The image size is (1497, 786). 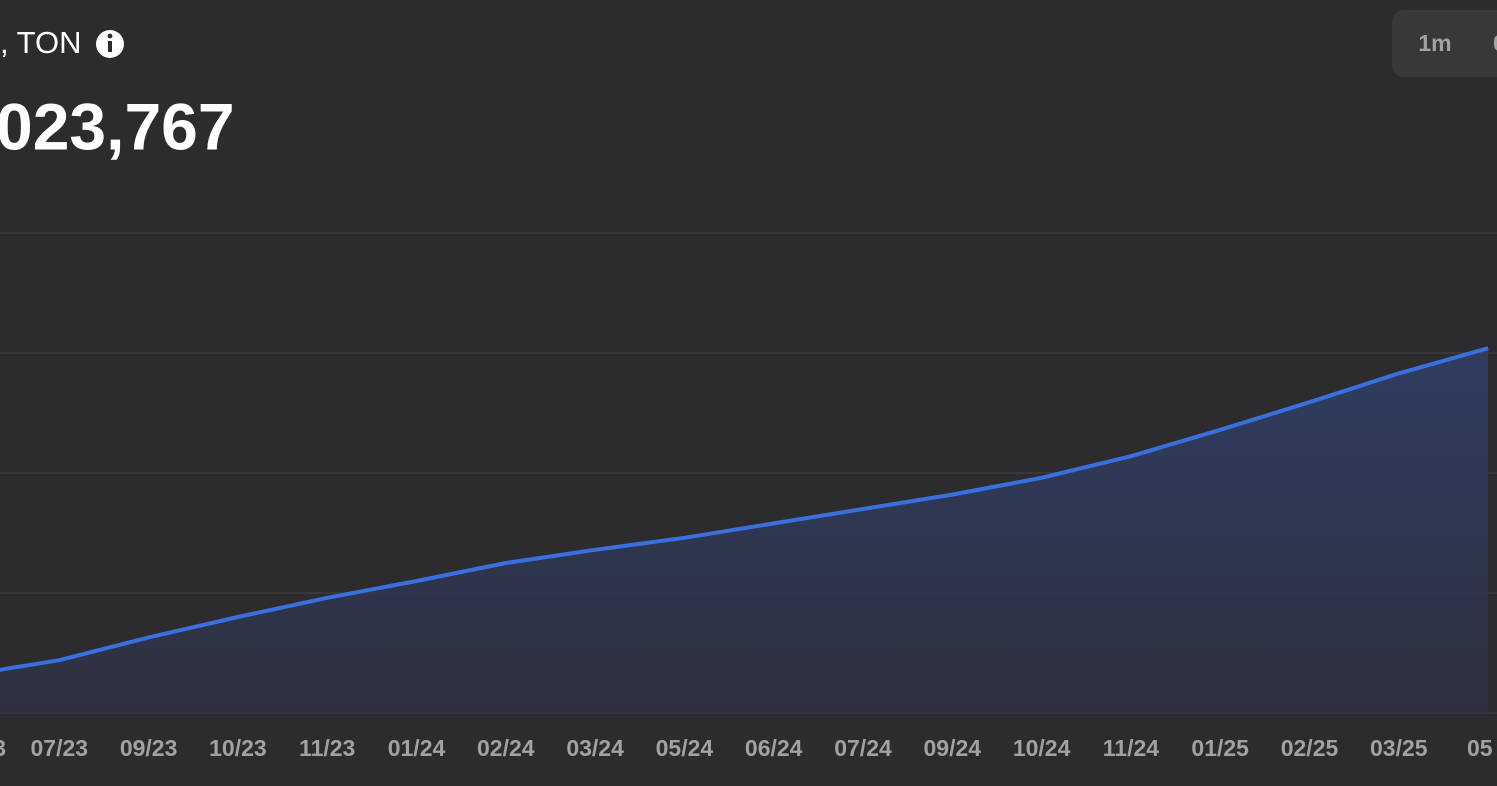 What do you see at coordinates (1399, 748) in the screenshot?
I see `x-tick-label: 03/25` at bounding box center [1399, 748].